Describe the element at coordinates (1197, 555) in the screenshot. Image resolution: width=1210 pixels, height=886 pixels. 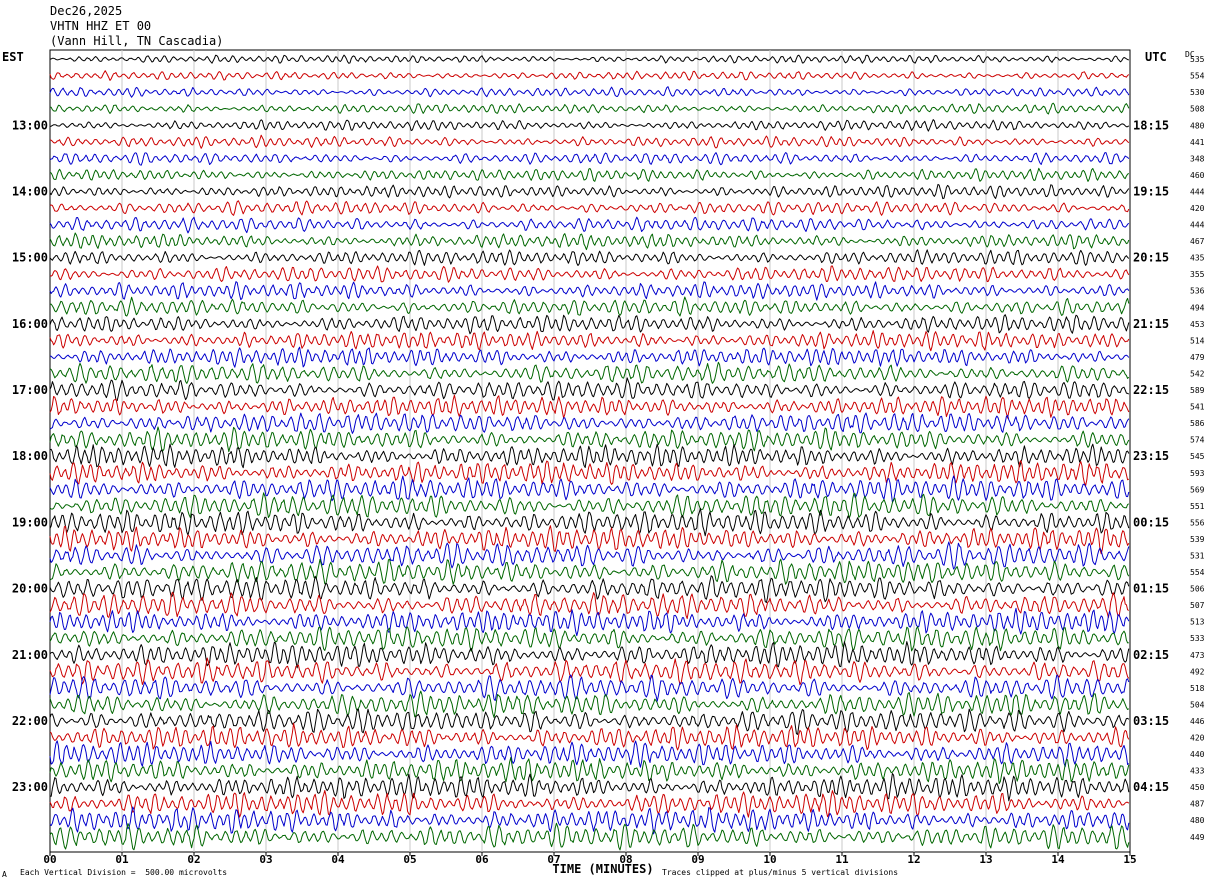
I see `dc-offset-label: 531` at that location.